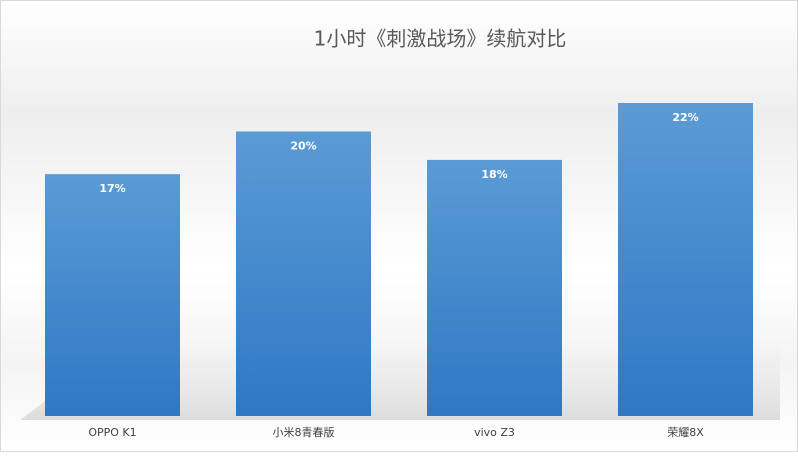  Describe the element at coordinates (303, 145) in the screenshot. I see `data-label: 20%` at that location.